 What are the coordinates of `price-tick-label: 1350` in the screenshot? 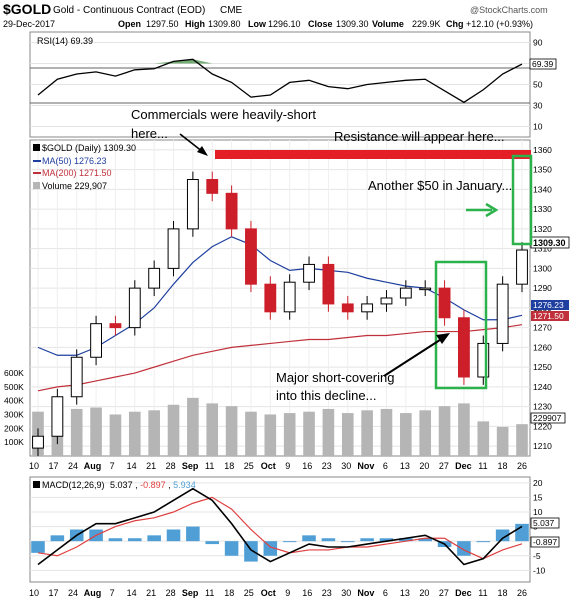 It's located at (542, 170).